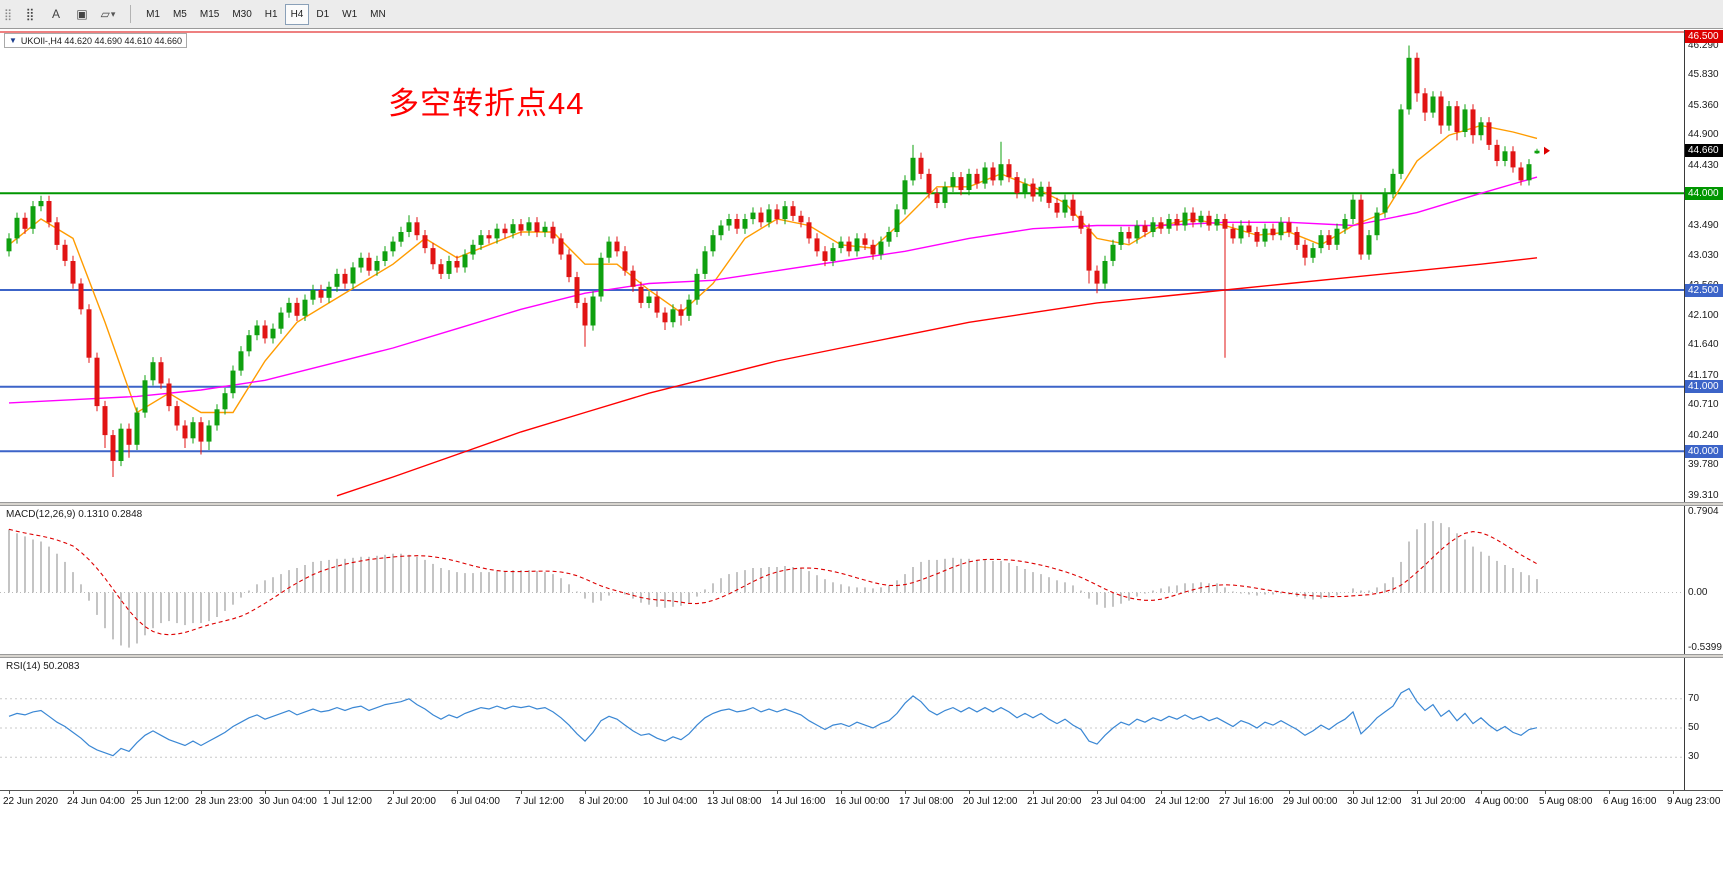  What do you see at coordinates (1703, 580) in the screenshot?
I see `price-axis-macd: 0.7904 0.00 -0.5399` at bounding box center [1703, 580].